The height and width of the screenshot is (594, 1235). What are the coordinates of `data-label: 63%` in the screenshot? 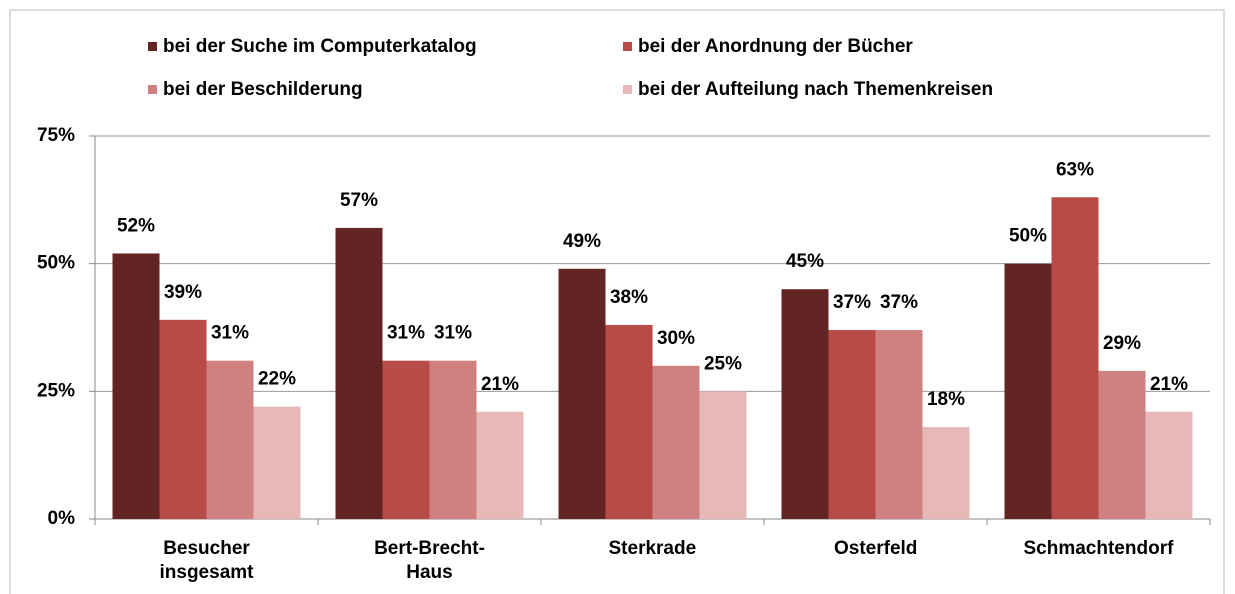 It's located at (1075, 169).